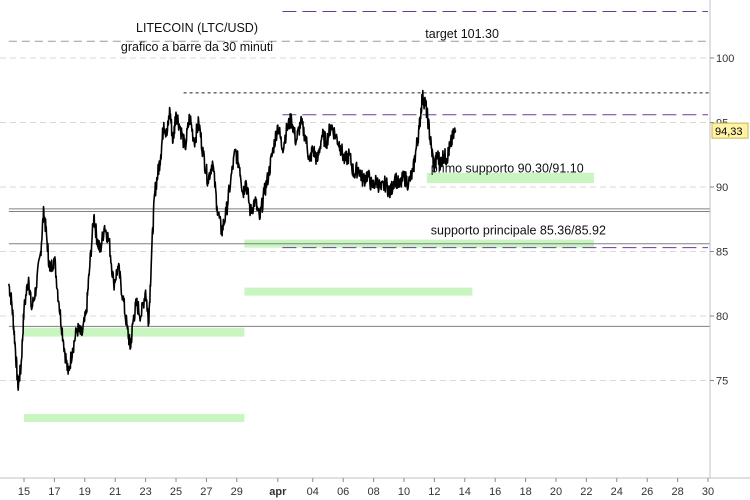  I want to click on x-tick-label-22: 22, so click(586, 492).